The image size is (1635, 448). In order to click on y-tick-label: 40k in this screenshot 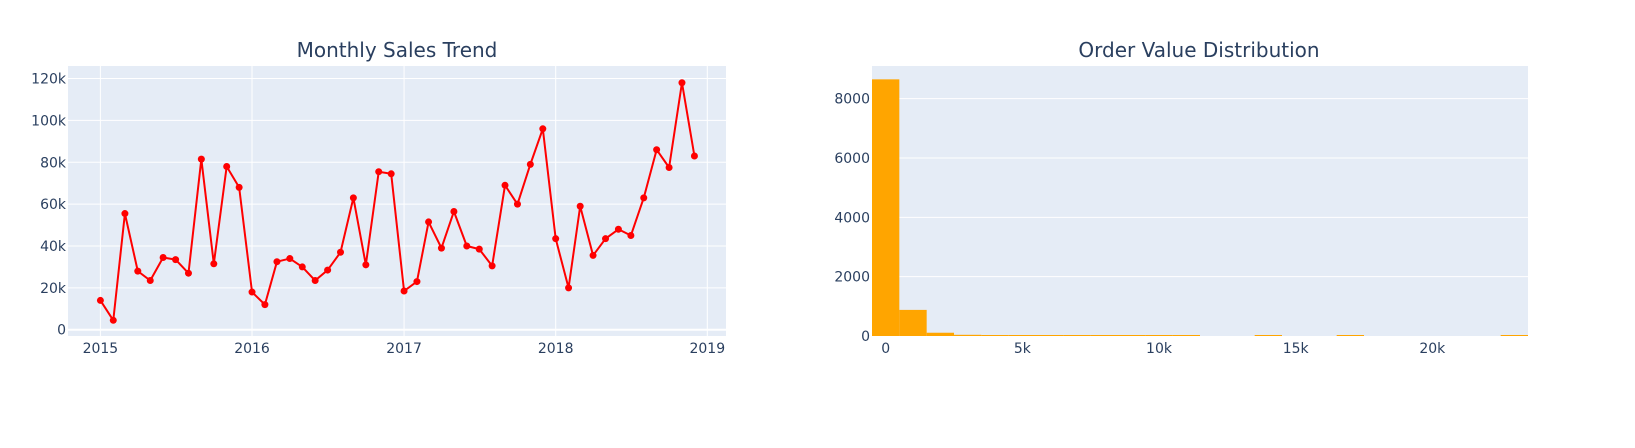, I will do `click(53, 247)`.